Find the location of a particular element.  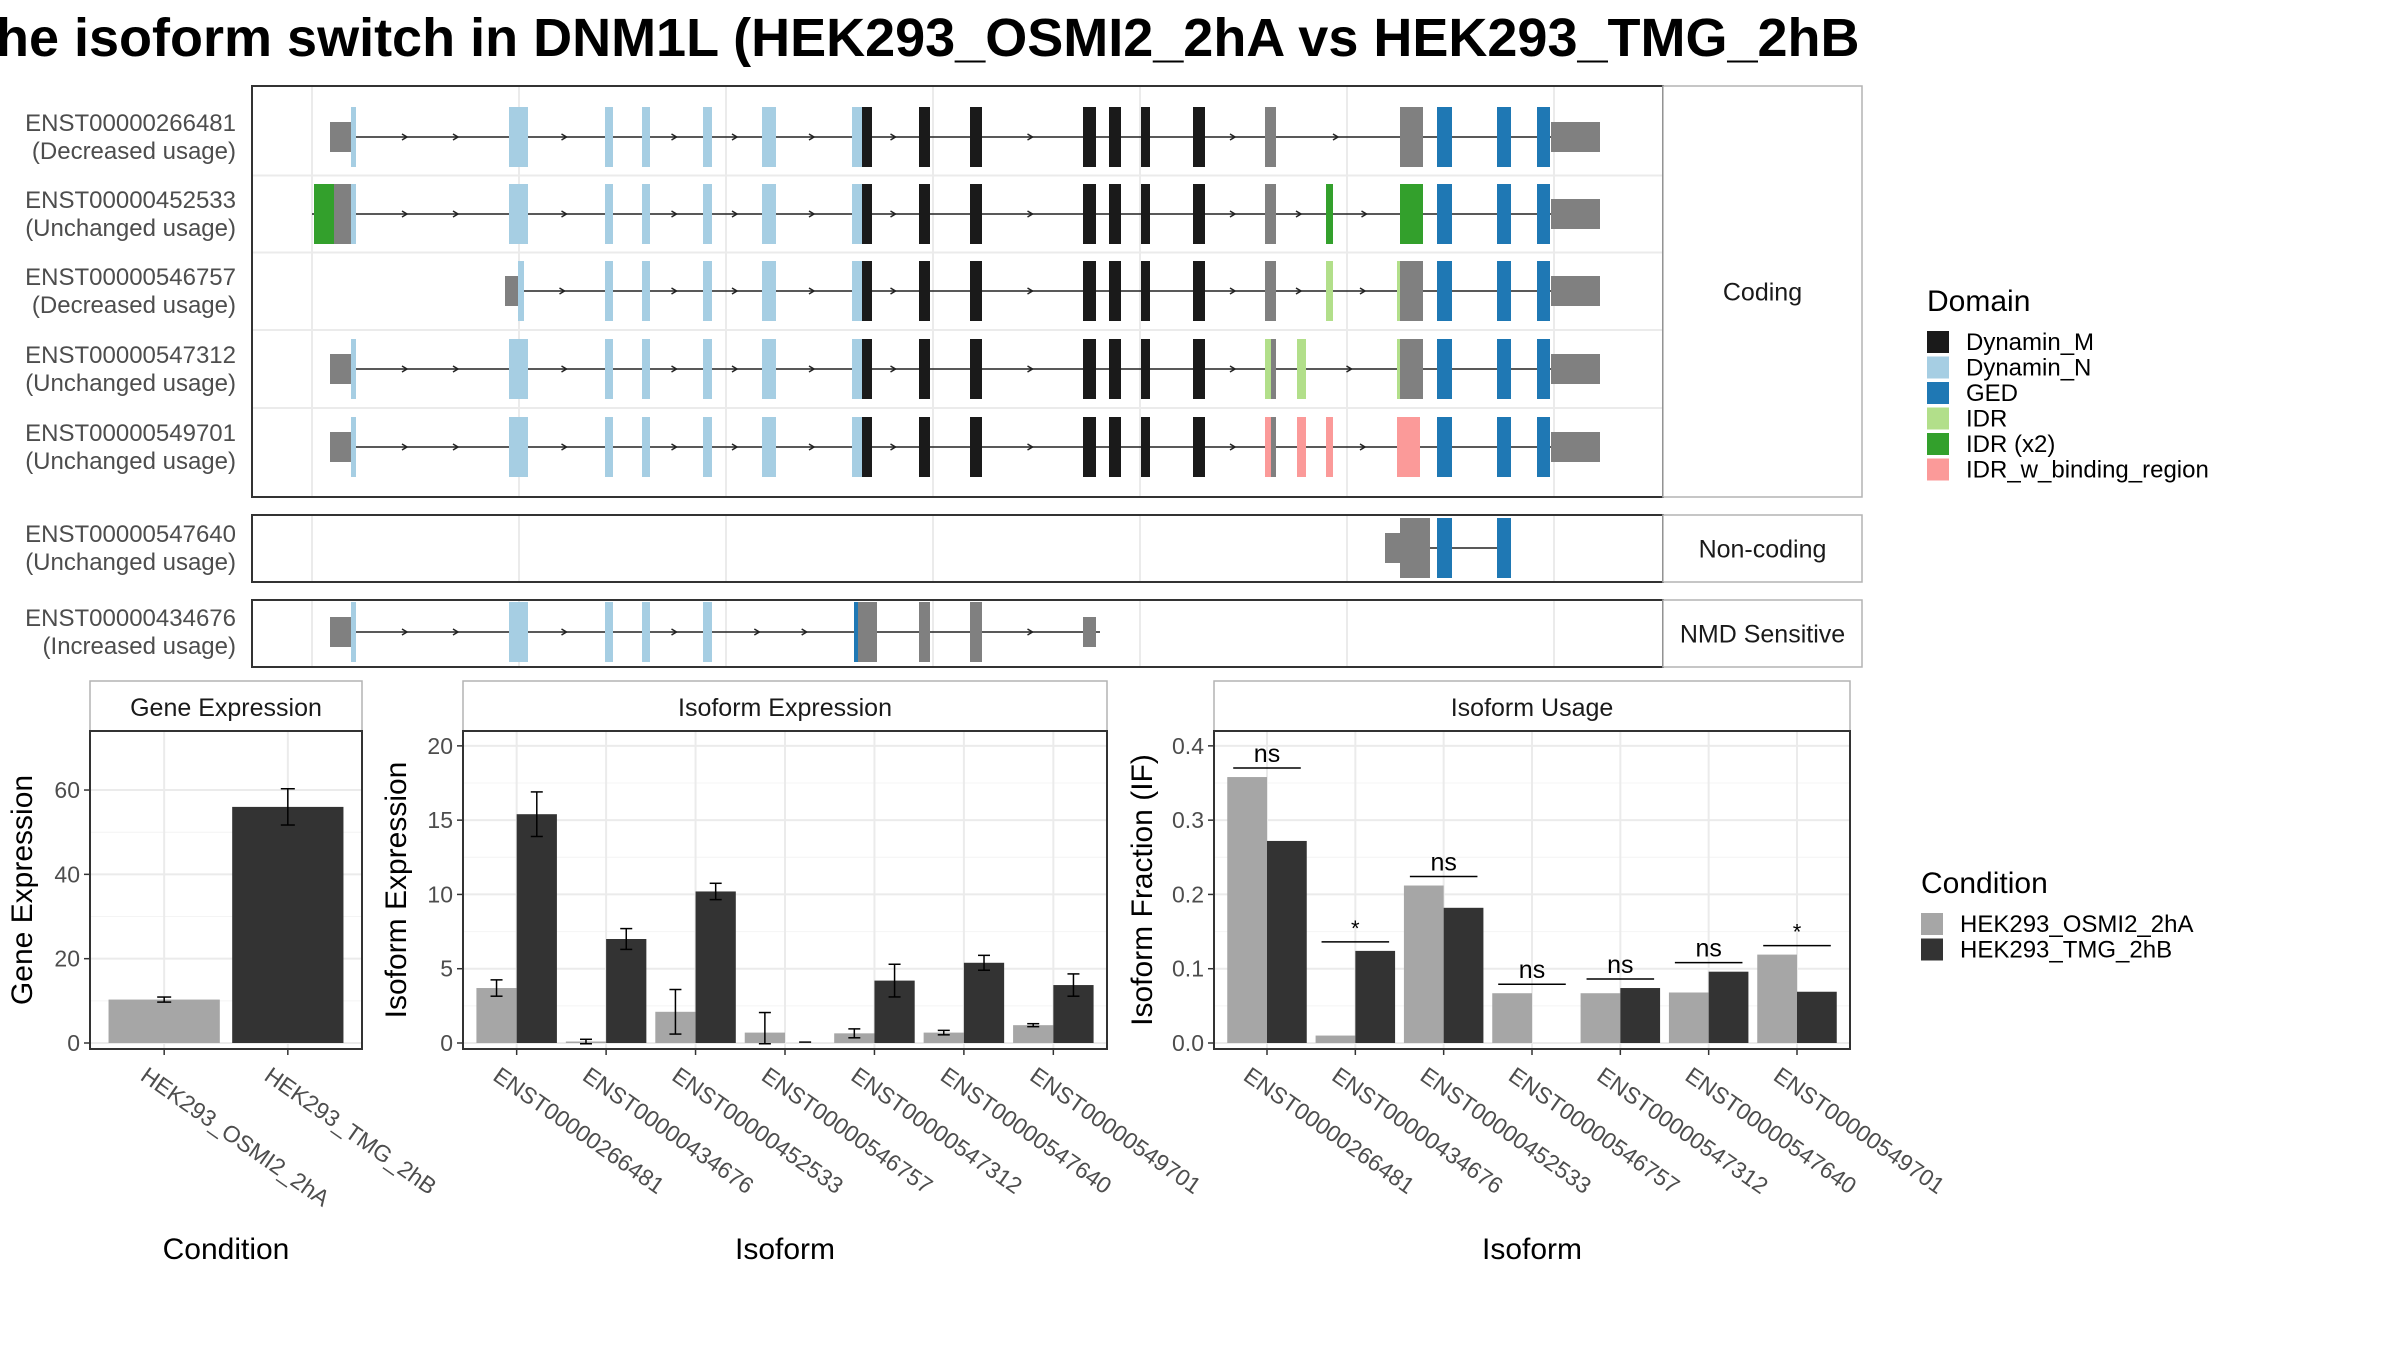

y-axis-label: Gene Expression is located at coordinates (22, 890).